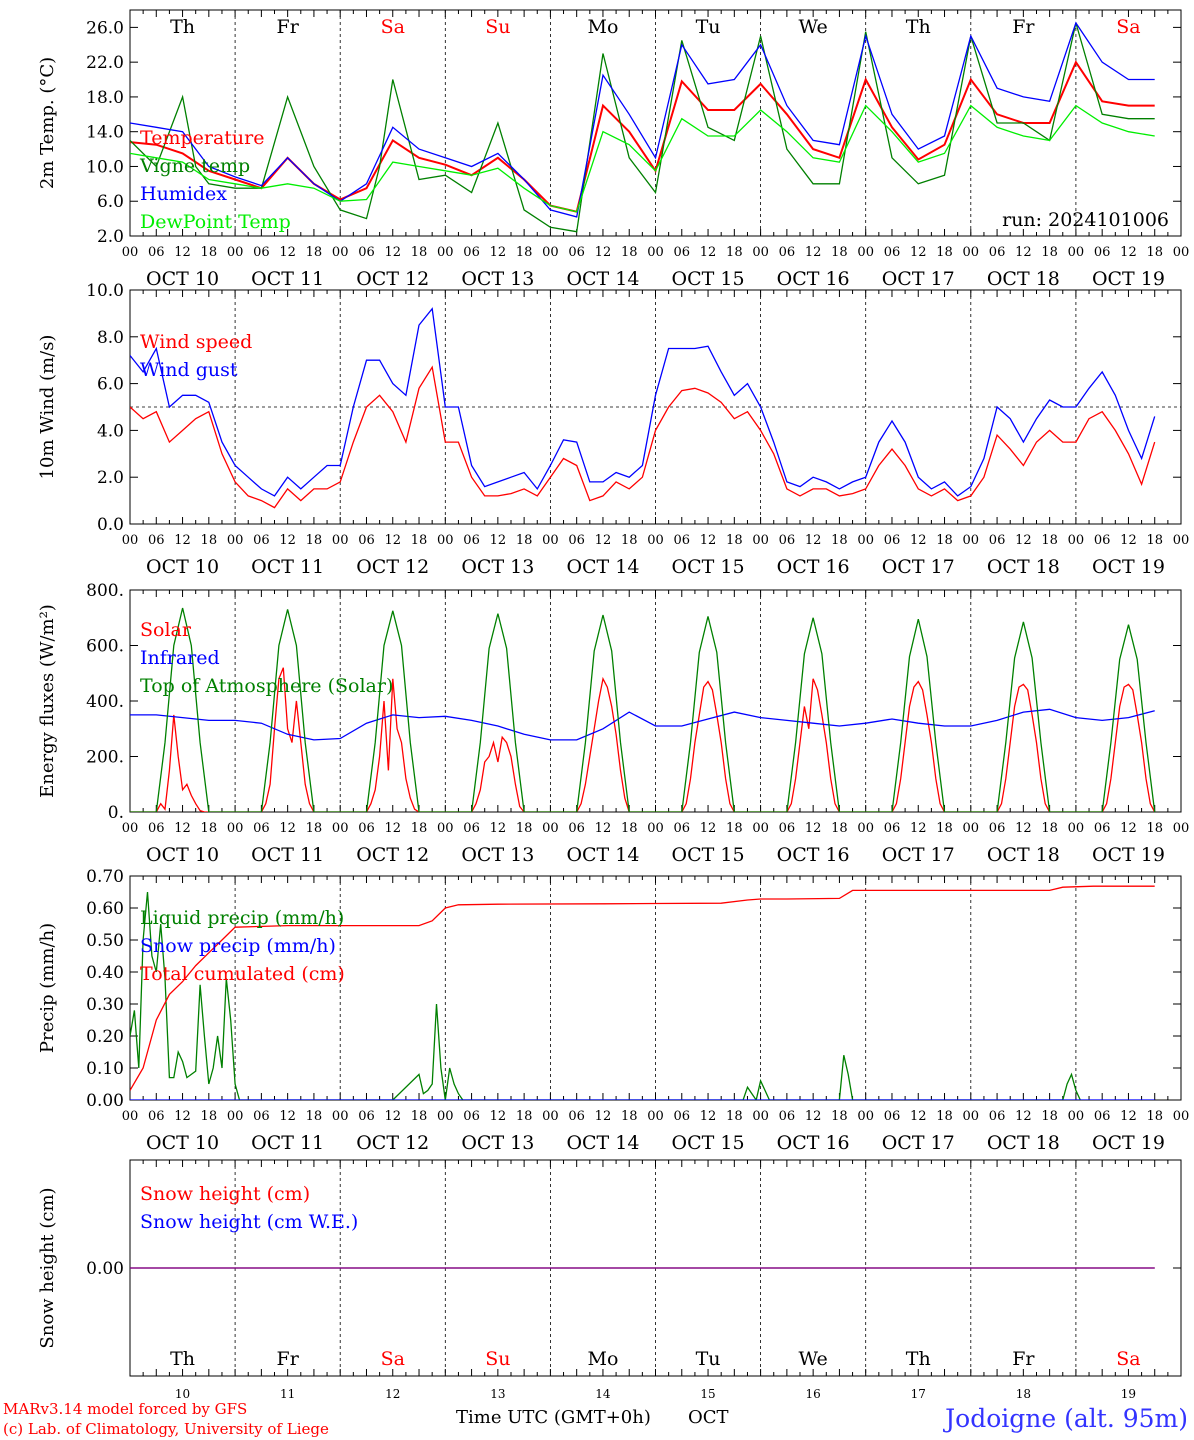 The height and width of the screenshot is (1440, 1194). What do you see at coordinates (813, 27) in the screenshot?
I see `day-abbr: We` at bounding box center [813, 27].